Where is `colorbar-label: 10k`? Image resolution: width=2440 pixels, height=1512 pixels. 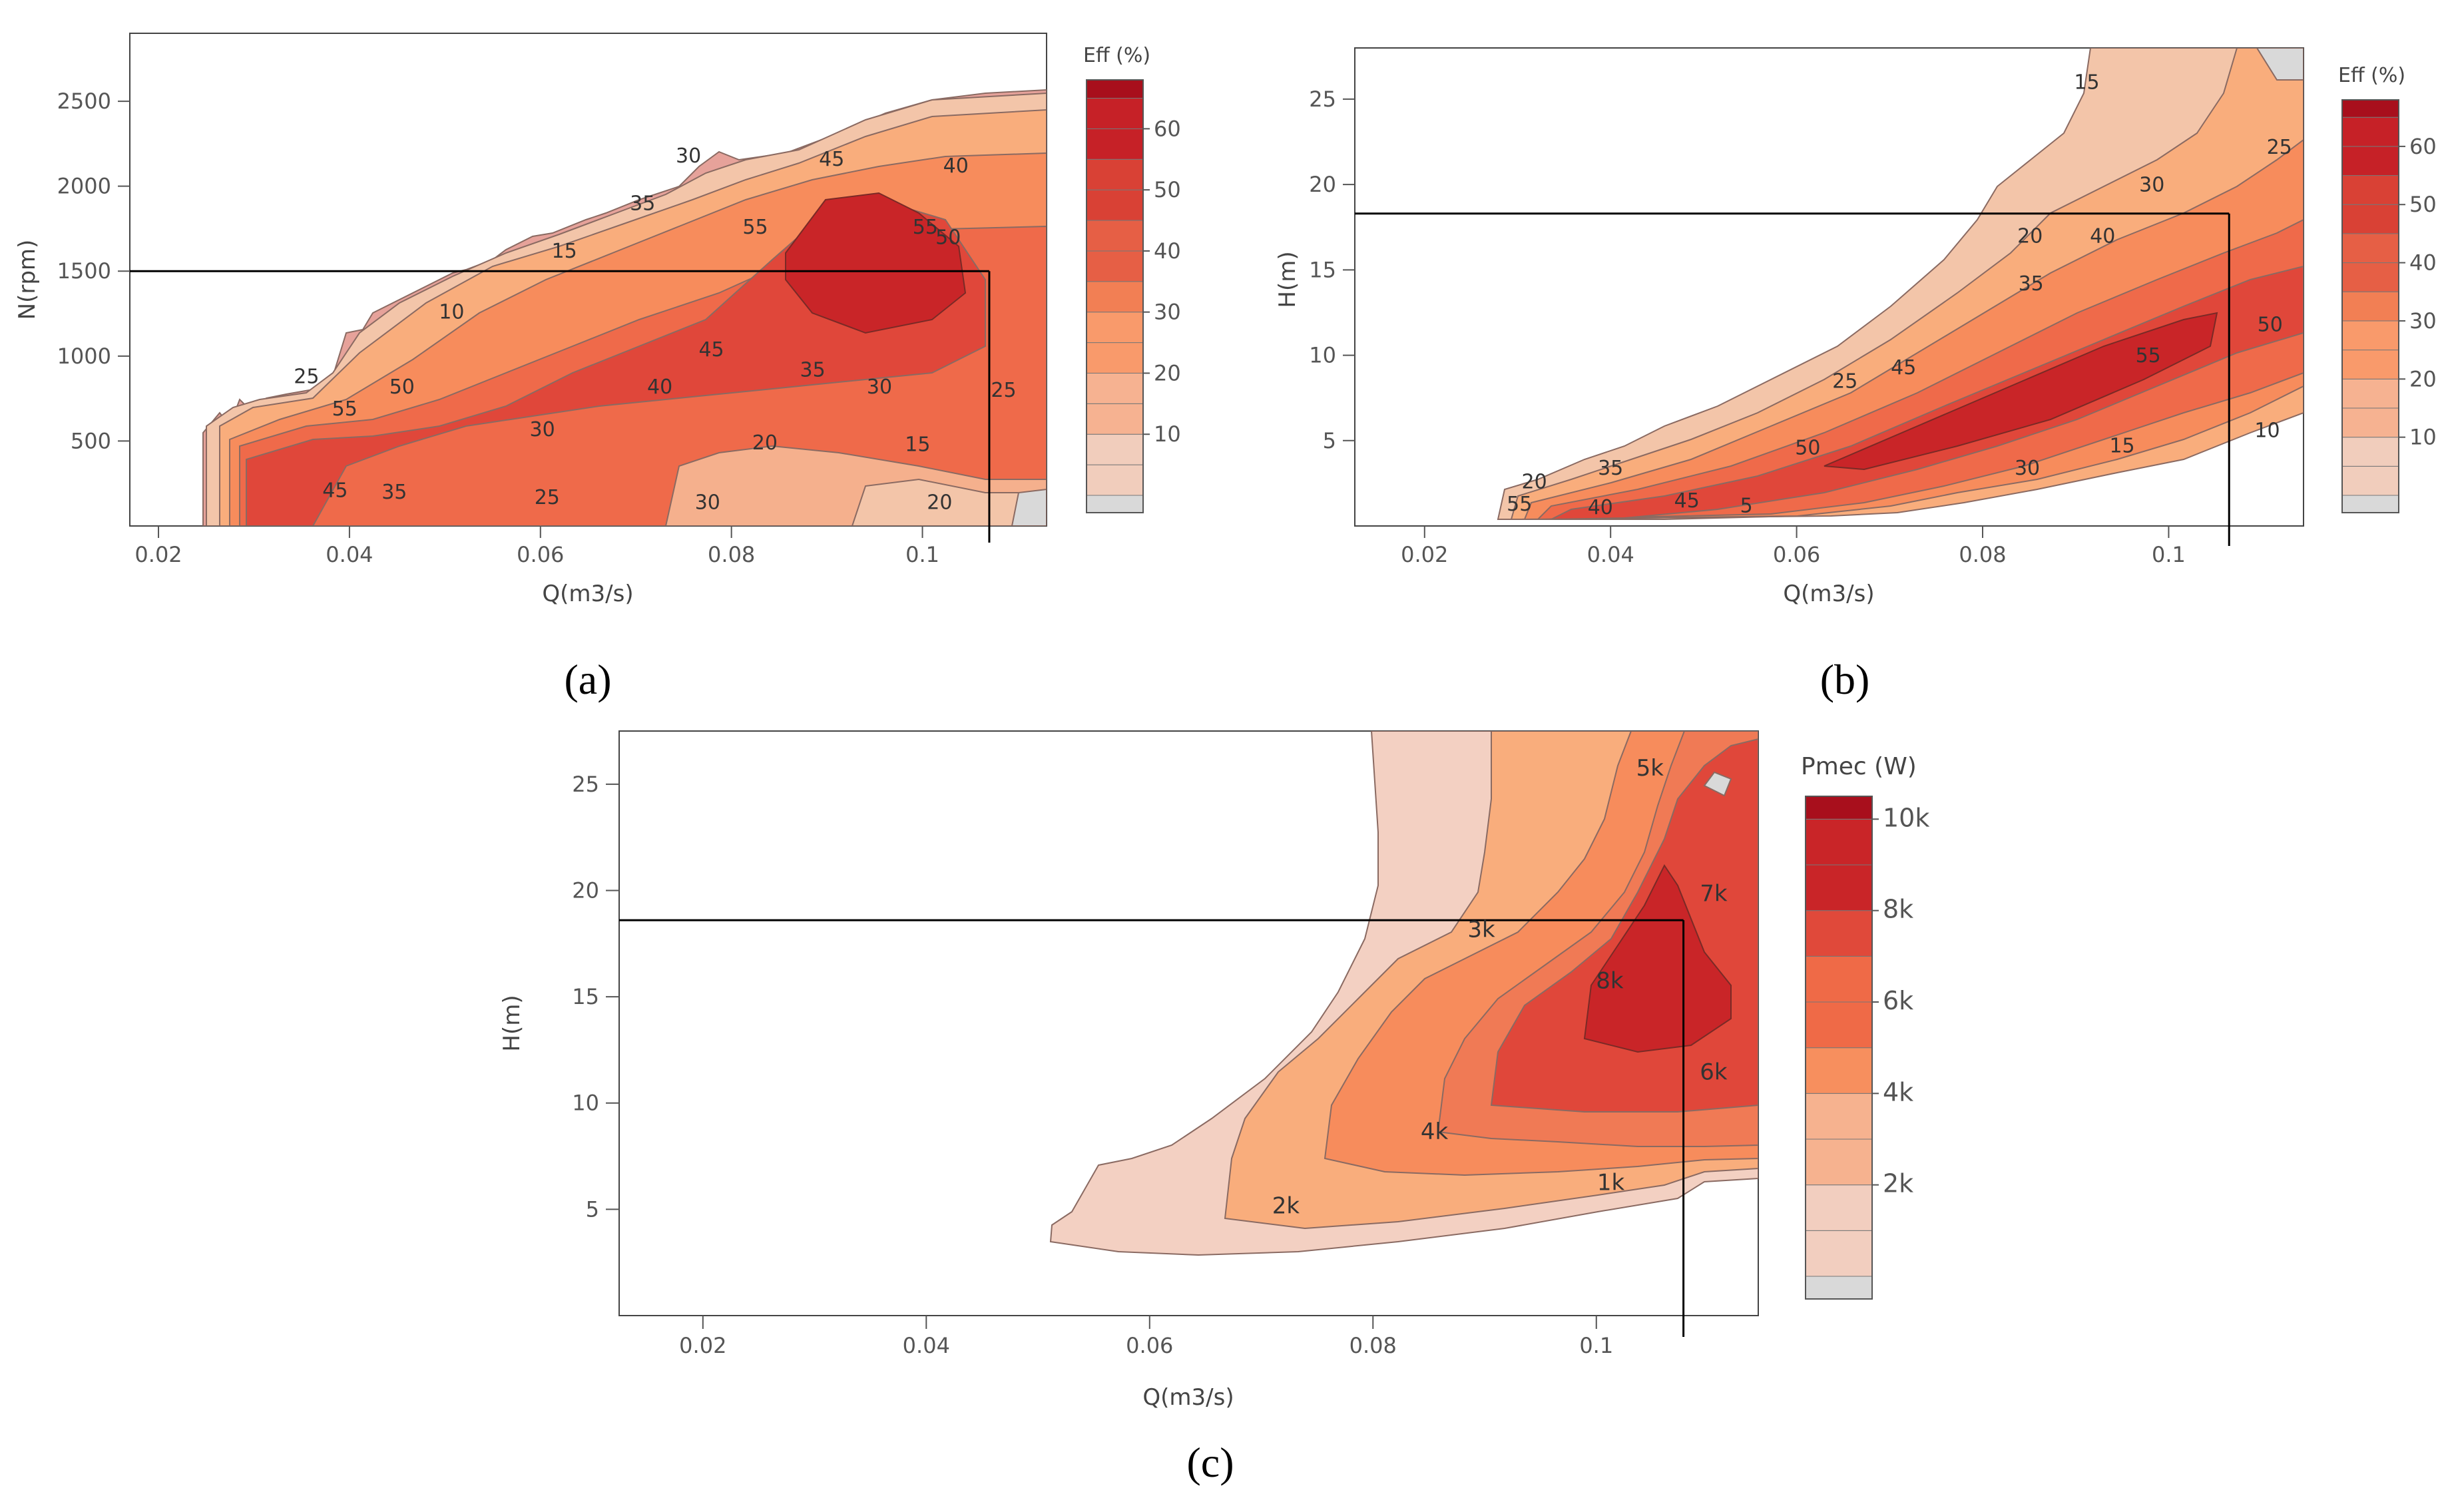 colorbar-label: 10k is located at coordinates (1906, 817).